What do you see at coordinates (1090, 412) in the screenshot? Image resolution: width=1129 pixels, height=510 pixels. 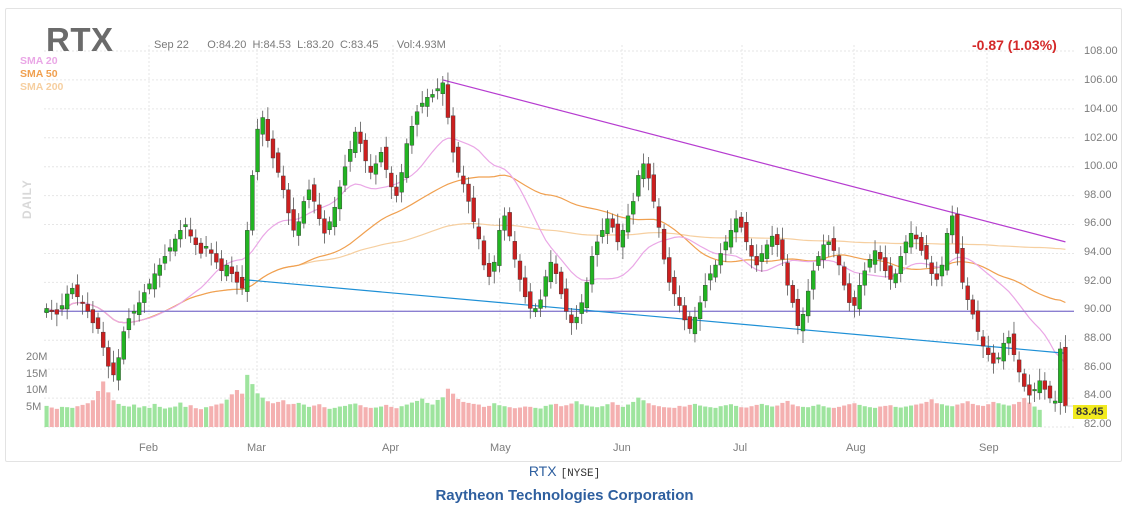 I see `last-price-tag: 83.45` at bounding box center [1090, 412].